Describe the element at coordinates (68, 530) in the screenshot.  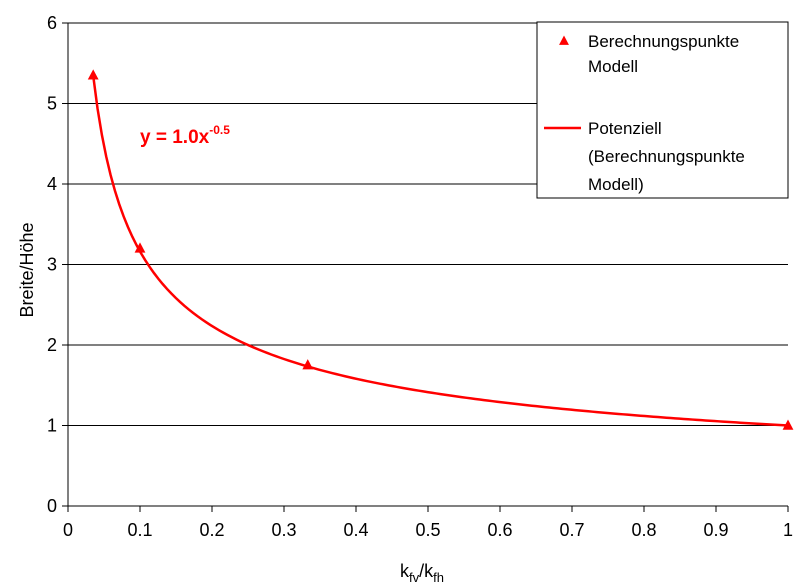
I see `x-tick-label: 0` at that location.